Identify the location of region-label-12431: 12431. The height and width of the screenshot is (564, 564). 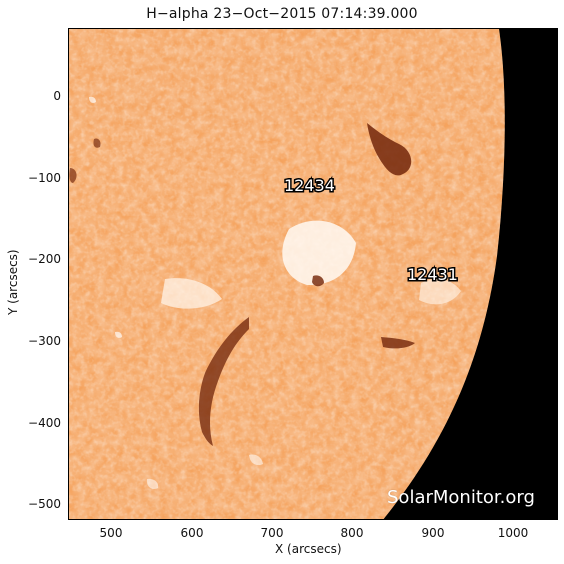
(432, 274).